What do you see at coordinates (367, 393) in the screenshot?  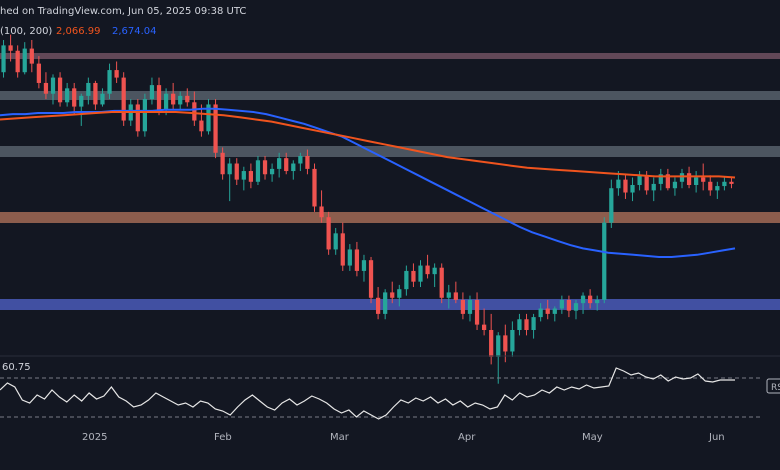 I see `rsi-line` at bounding box center [367, 393].